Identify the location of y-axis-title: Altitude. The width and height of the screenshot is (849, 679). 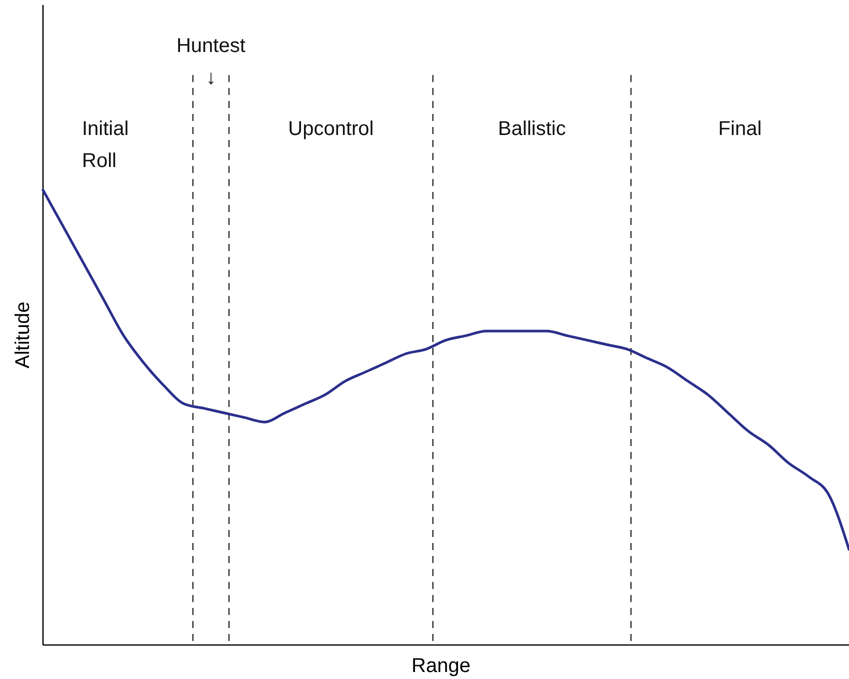
(23, 335).